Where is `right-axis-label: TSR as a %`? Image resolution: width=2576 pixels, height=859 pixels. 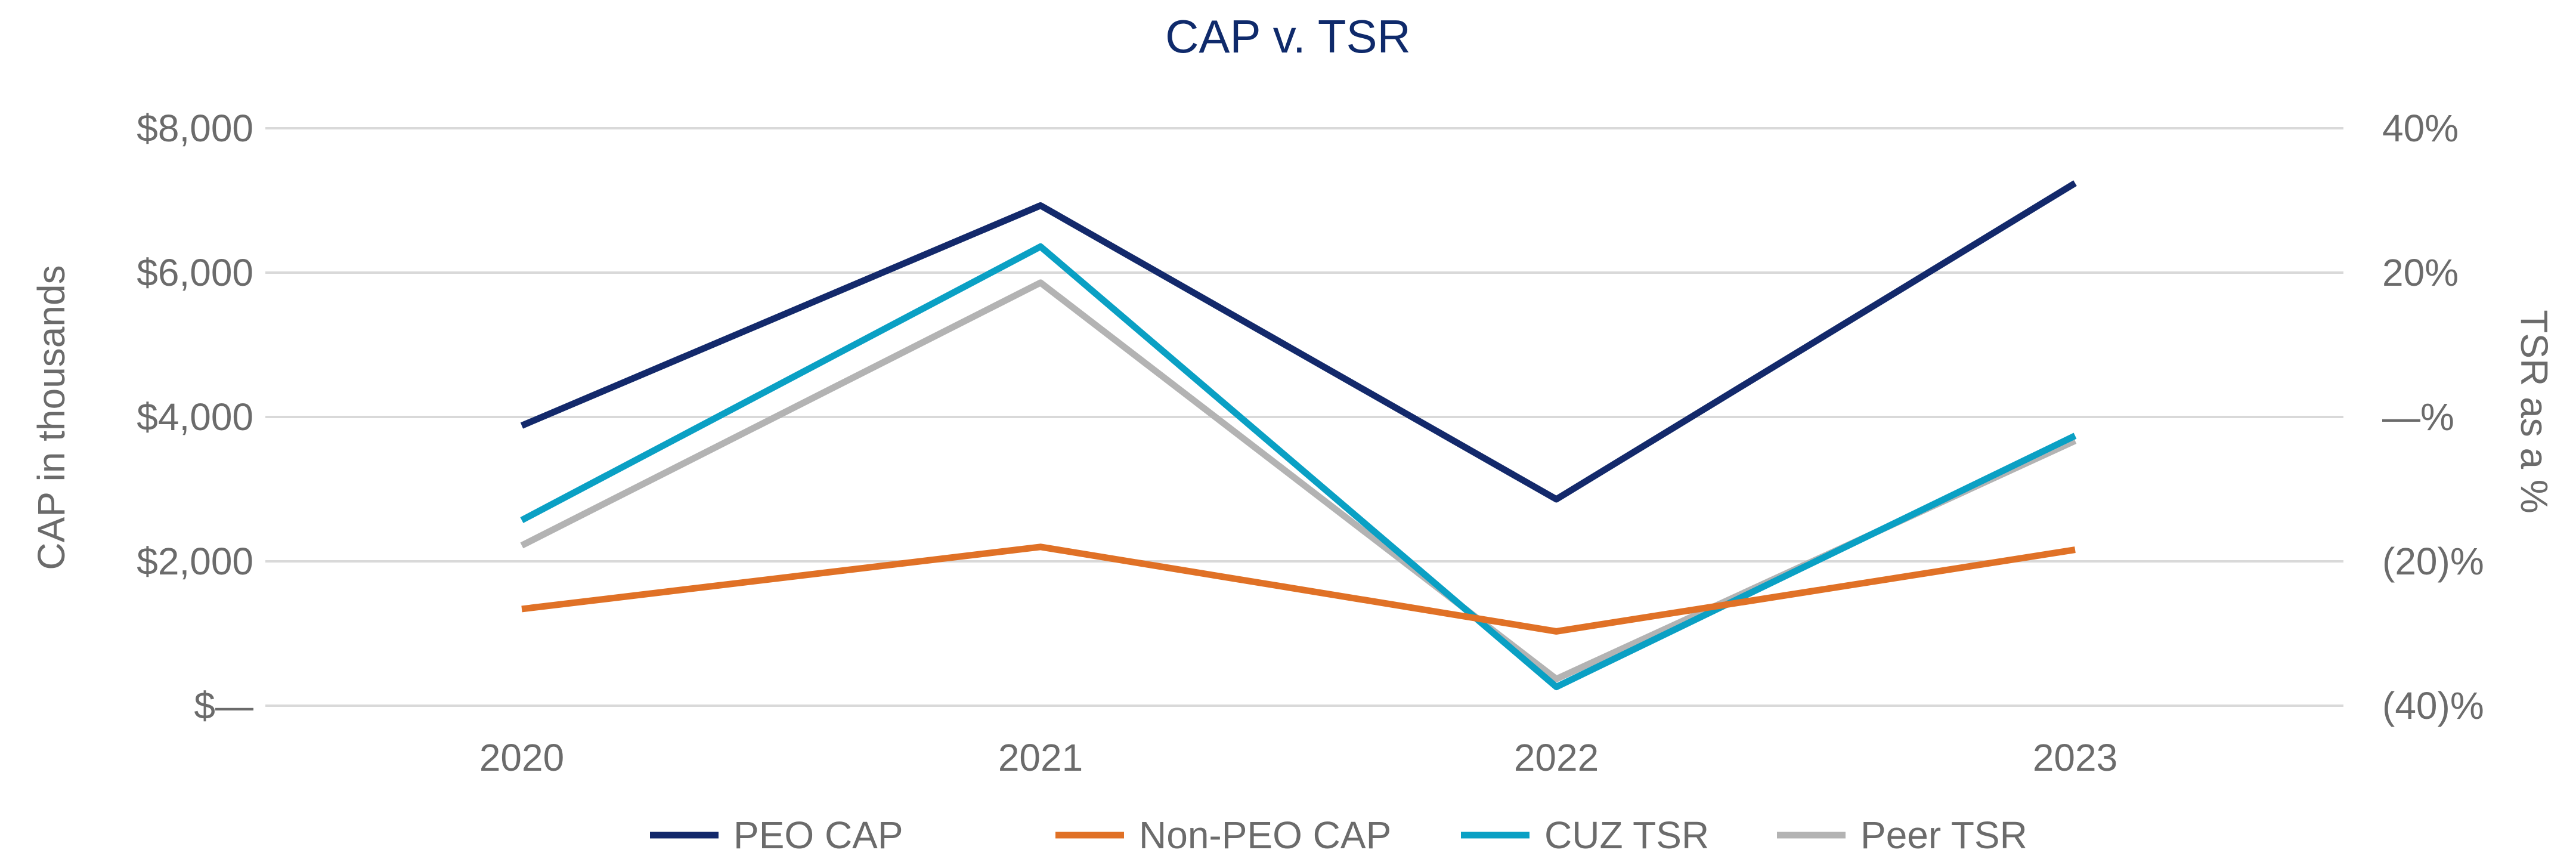
right-axis-label: TSR as a % is located at coordinates (2535, 411).